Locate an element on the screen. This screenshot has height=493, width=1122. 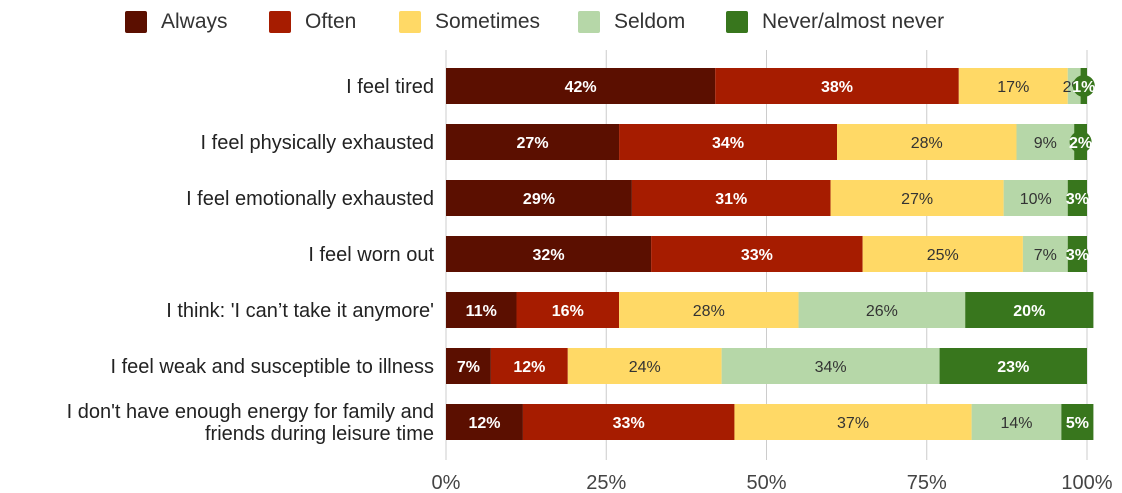
data-label: 17% is located at coordinates (1013, 87).